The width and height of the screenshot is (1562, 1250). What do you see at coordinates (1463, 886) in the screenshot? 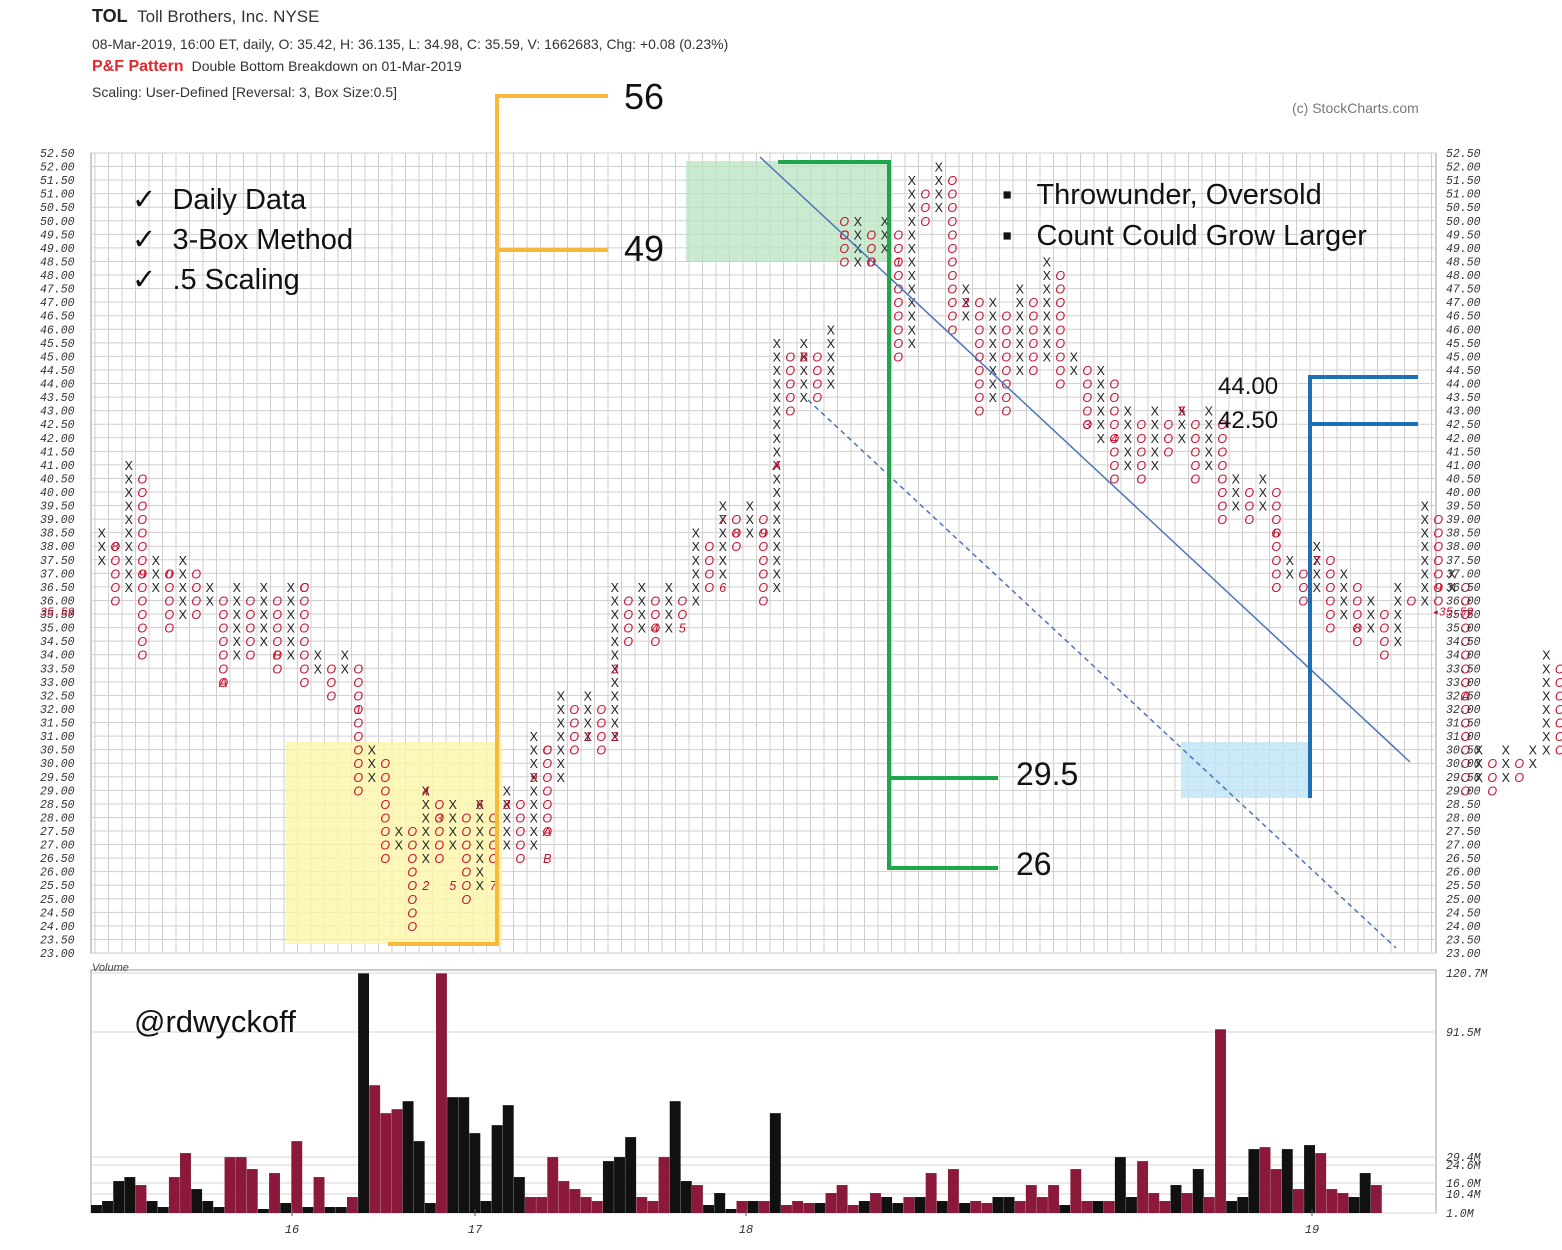
I see `right-price-label: 25.50` at bounding box center [1463, 886].